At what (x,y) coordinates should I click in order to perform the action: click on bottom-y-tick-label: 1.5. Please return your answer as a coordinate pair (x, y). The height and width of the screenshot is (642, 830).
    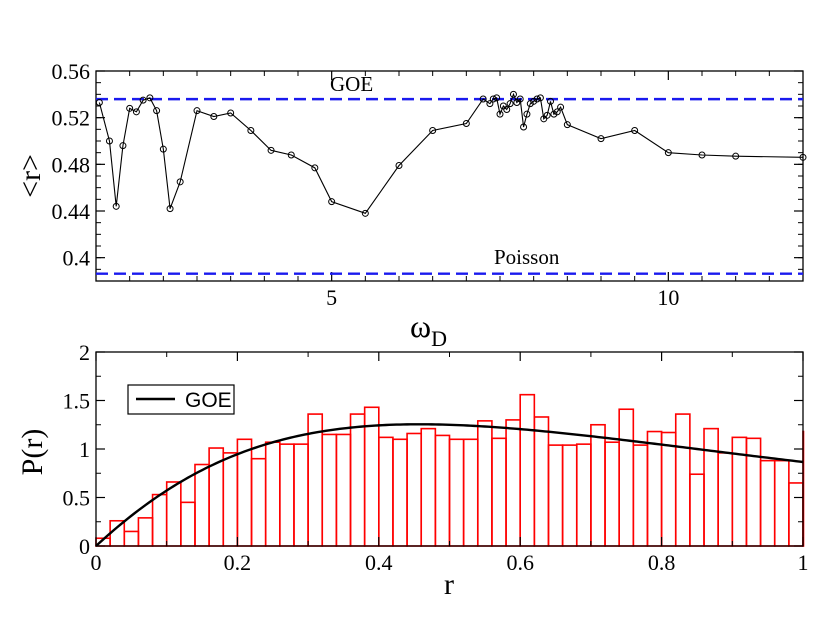
    Looking at the image, I should click on (77, 401).